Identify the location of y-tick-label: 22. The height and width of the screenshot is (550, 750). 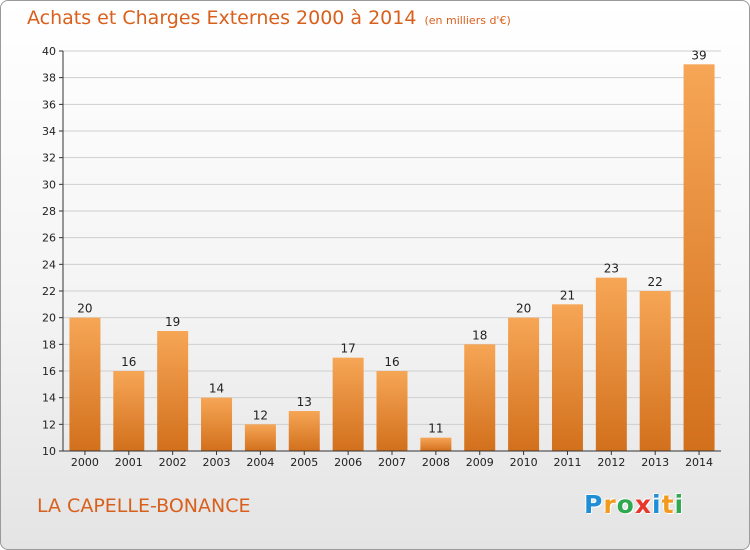
(49, 291).